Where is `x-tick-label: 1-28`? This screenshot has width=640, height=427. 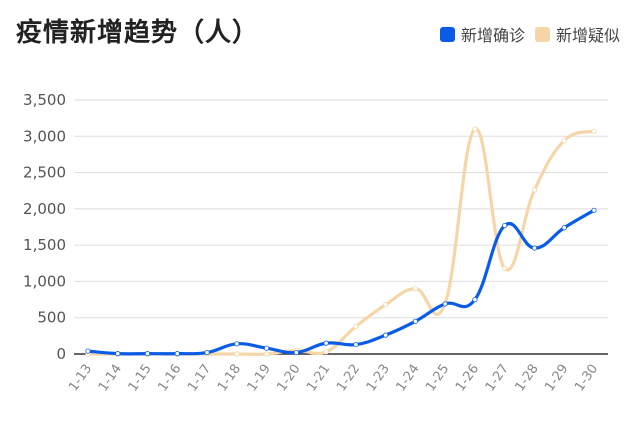
x-tick-label: 1-28 is located at coordinates (527, 378).